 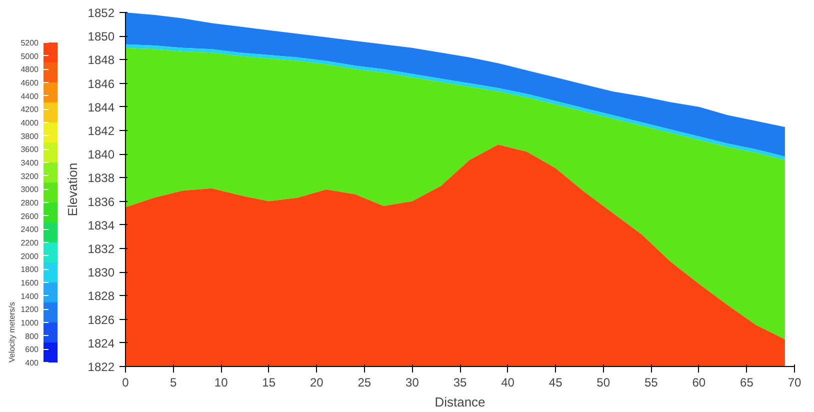 What do you see at coordinates (12, 332) in the screenshot?
I see `color-bar-title: Velocity meters/s` at bounding box center [12, 332].